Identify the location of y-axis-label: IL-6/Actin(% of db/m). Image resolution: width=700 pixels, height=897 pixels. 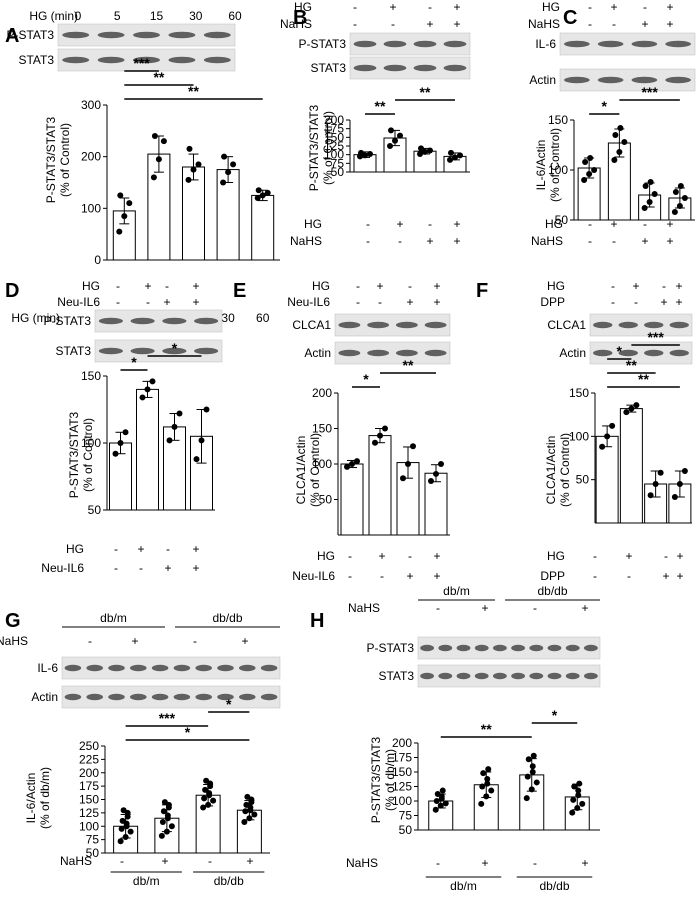
(38, 798).